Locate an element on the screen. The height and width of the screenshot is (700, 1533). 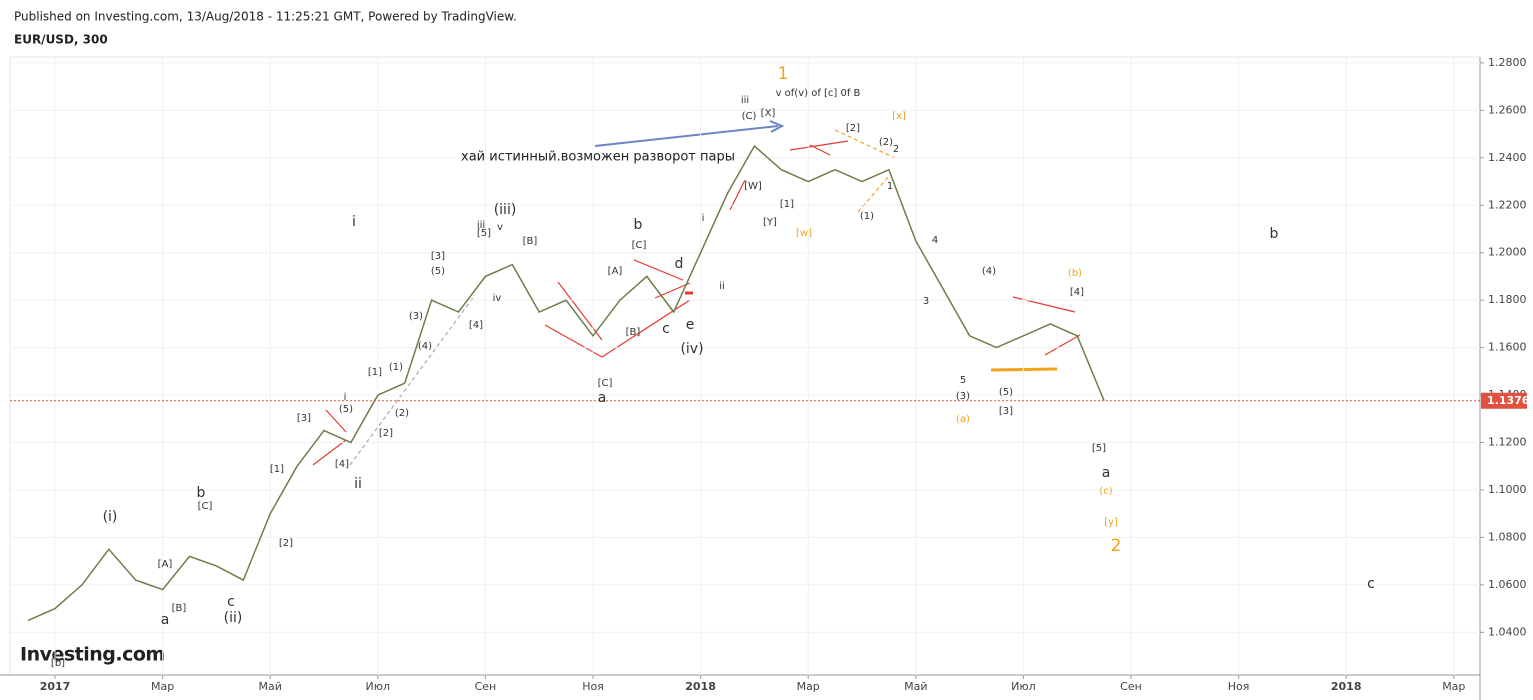
wave-label: [X] is located at coordinates (768, 113).